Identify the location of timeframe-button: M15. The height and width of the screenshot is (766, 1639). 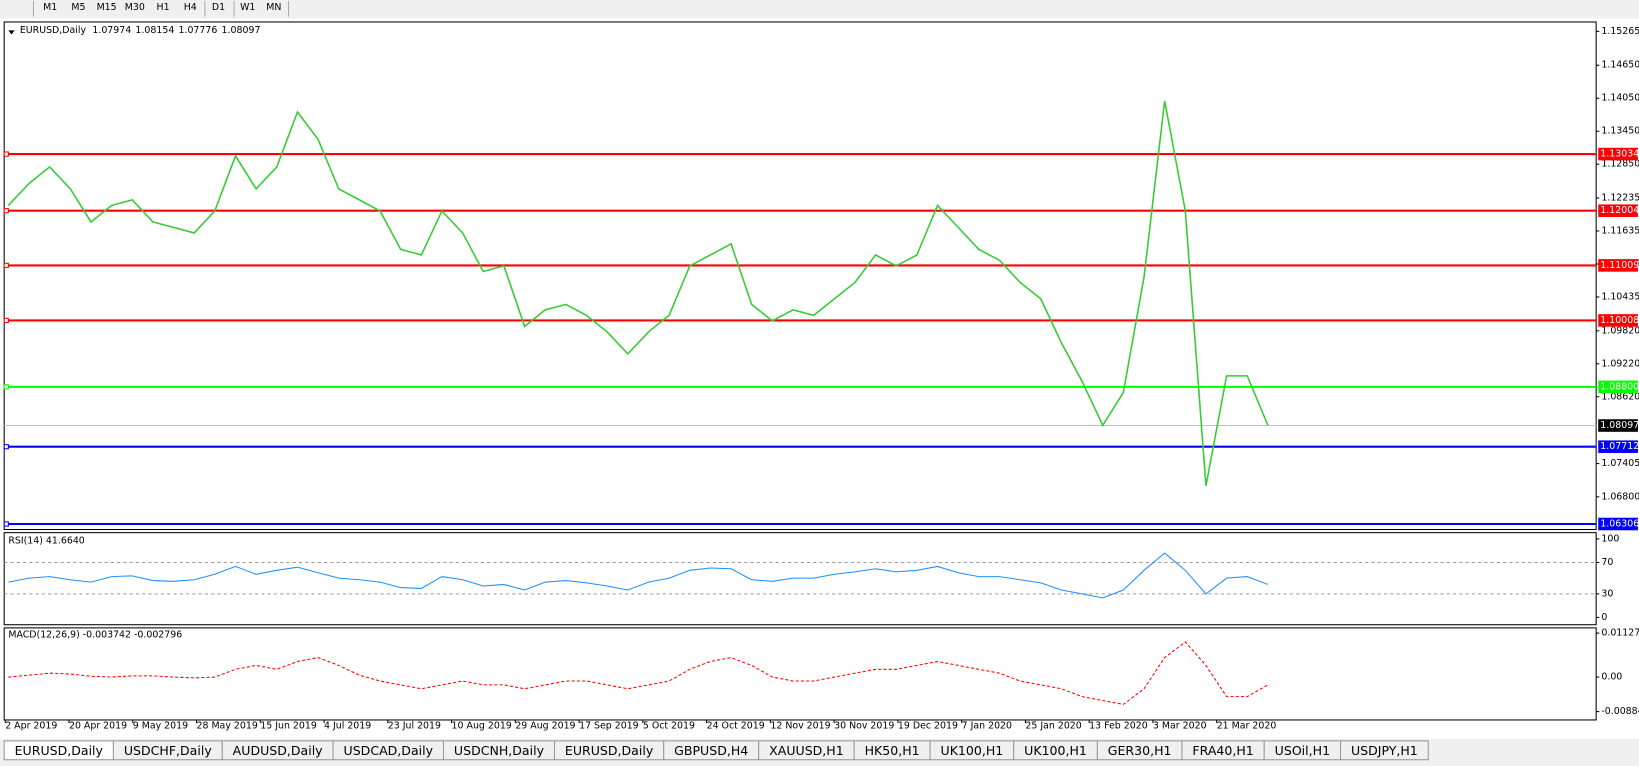
(107, 7).